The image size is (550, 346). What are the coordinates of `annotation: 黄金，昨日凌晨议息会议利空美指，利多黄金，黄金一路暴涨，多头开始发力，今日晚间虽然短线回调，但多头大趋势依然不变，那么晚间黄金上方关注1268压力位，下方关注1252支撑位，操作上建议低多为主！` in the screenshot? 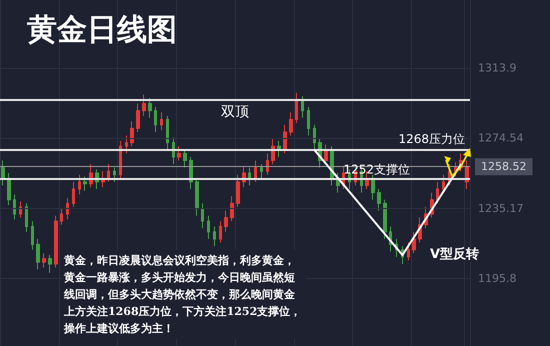 It's located at (182, 294).